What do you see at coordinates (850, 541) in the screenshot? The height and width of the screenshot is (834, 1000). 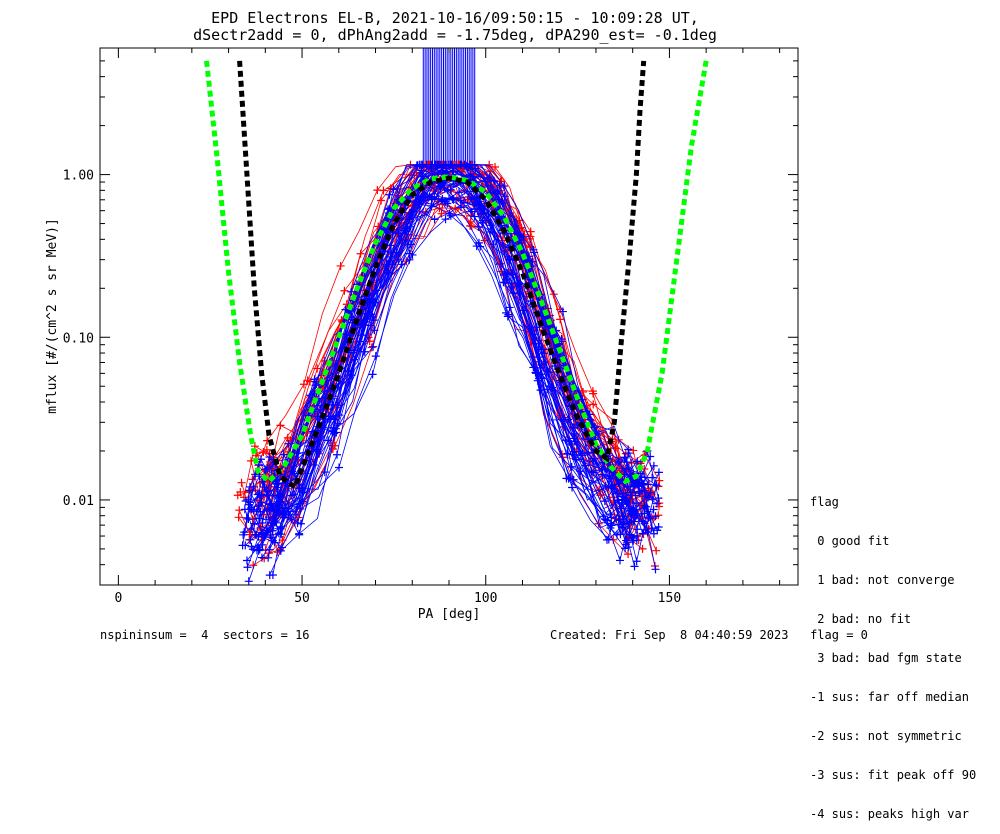 I see `legend-entry: 0 good fit` at bounding box center [850, 541].